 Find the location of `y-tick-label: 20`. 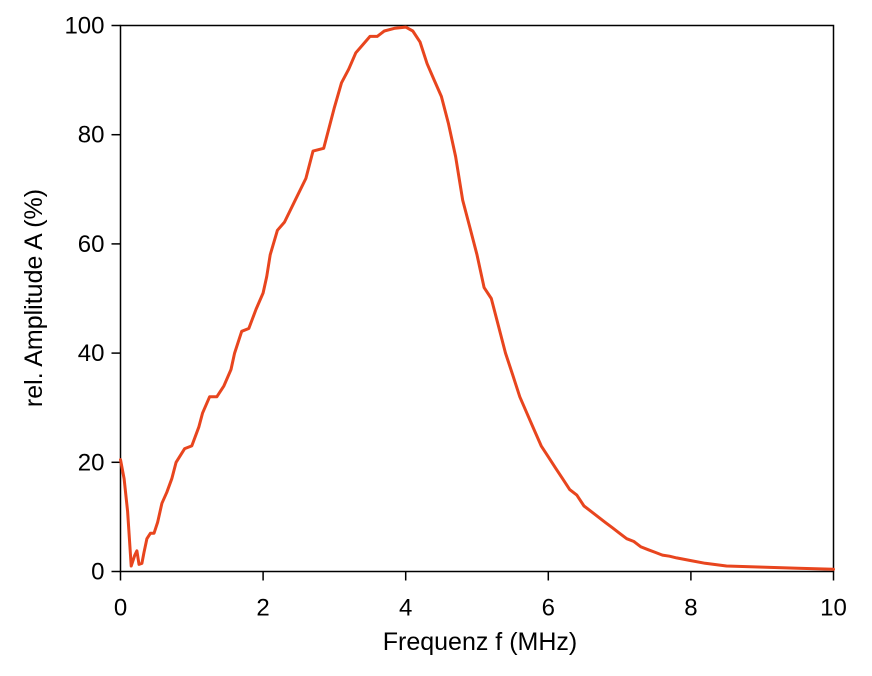

y-tick-label: 20 is located at coordinates (91, 462).